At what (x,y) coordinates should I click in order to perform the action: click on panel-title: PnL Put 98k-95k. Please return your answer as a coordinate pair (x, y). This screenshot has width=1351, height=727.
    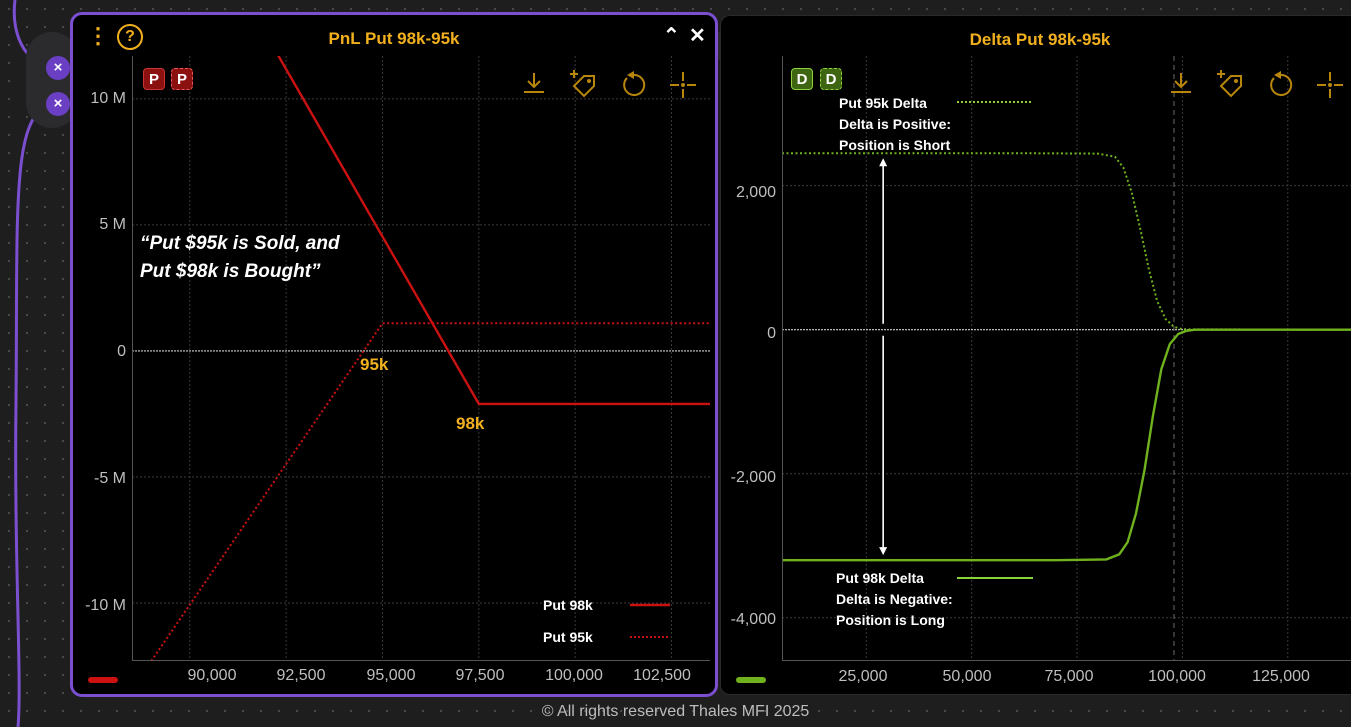
    Looking at the image, I should click on (394, 38).